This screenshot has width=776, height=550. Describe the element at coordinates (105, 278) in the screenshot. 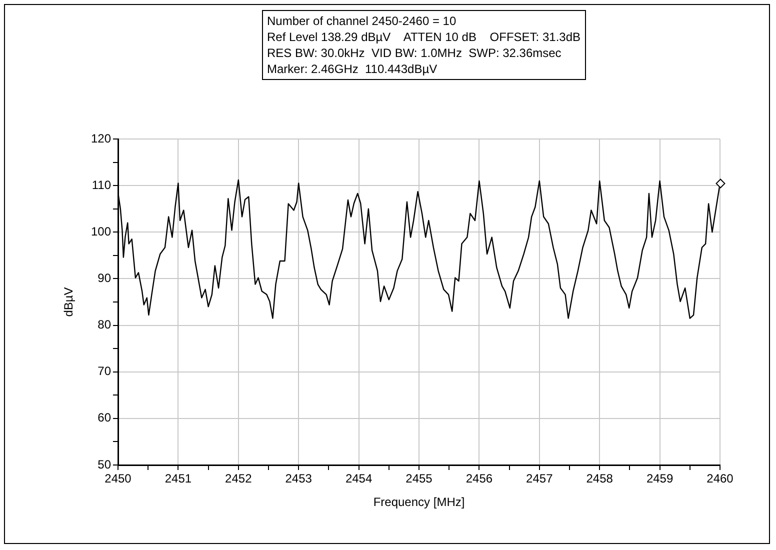

I see `y-tick-label: 90` at that location.